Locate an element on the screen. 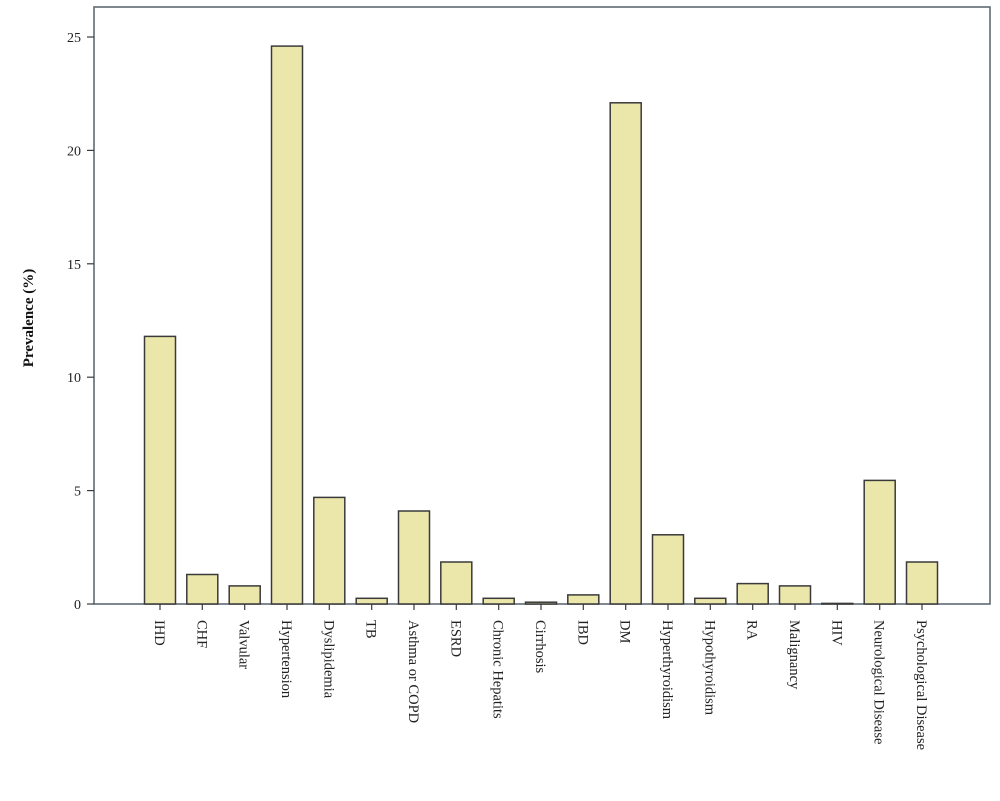 Image resolution: width=1000 pixels, height=801 pixels. y-tick-label-0: 0 is located at coordinates (77, 605).